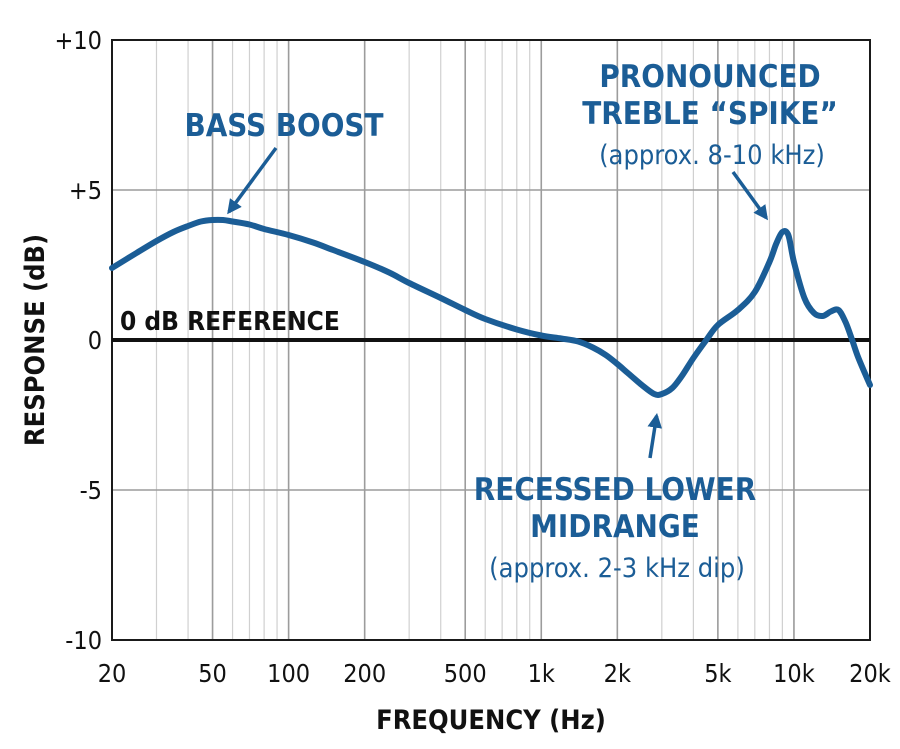  I want to click on x-tick-label: 1k, so click(541, 673).